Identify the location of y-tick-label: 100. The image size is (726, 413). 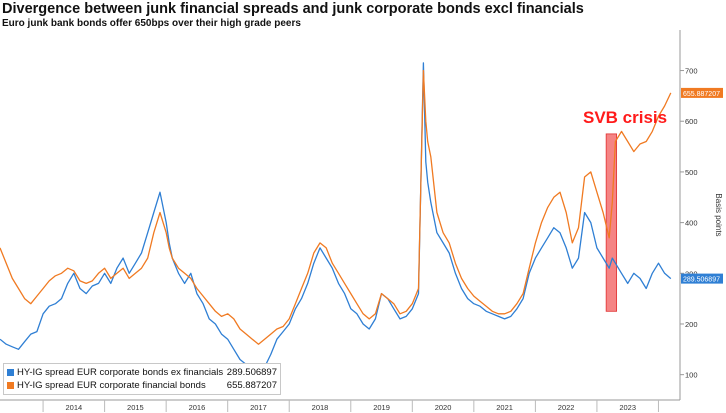
(691, 375).